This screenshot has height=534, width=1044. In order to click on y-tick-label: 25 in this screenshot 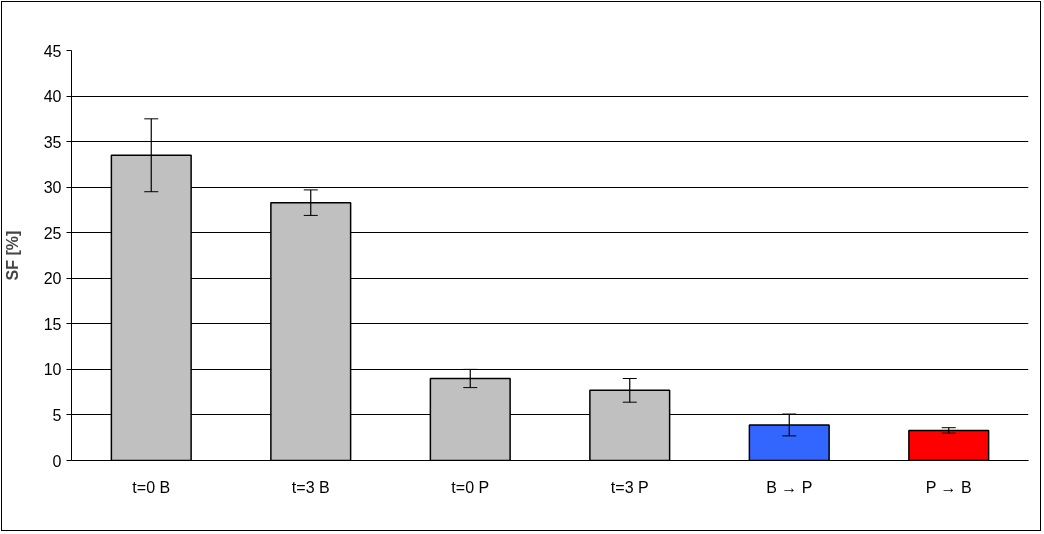, I will do `click(52, 233)`.